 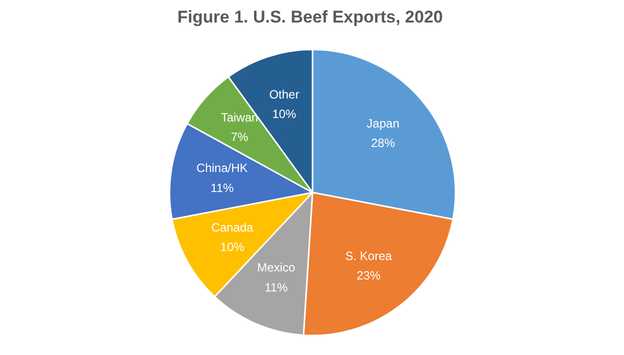 I want to click on slice-label: Mexico, so click(x=276, y=267).